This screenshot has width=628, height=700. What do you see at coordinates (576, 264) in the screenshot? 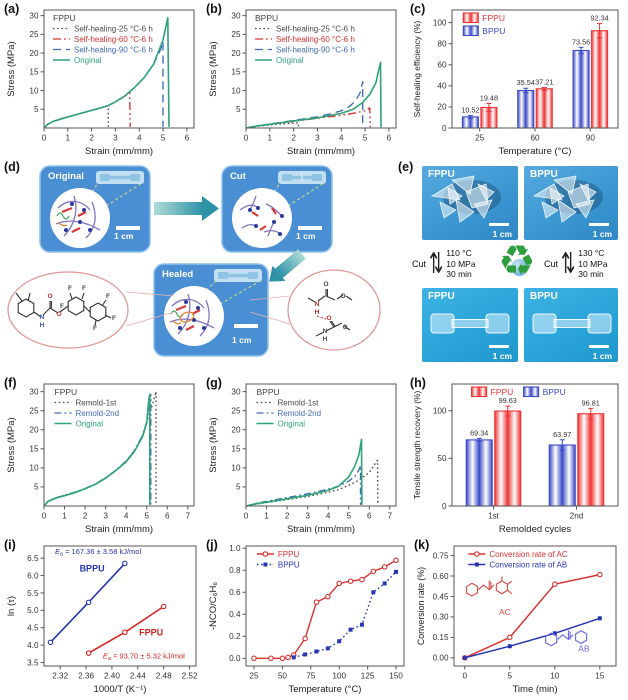
I see `remold-conditions-right: Cut ⇅ 130 °C 10 MPa 30 min` at bounding box center [576, 264].